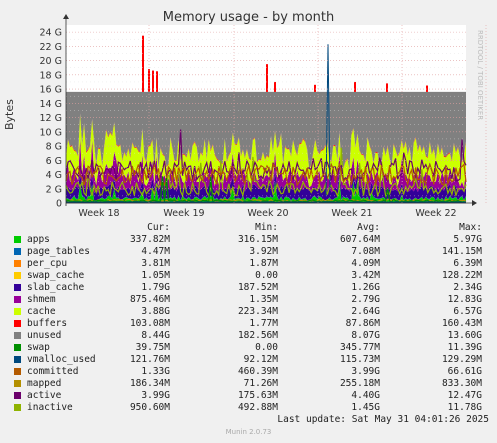  What do you see at coordinates (149, 239) in the screenshot?
I see `legend-cur: 337.82M` at bounding box center [149, 239].